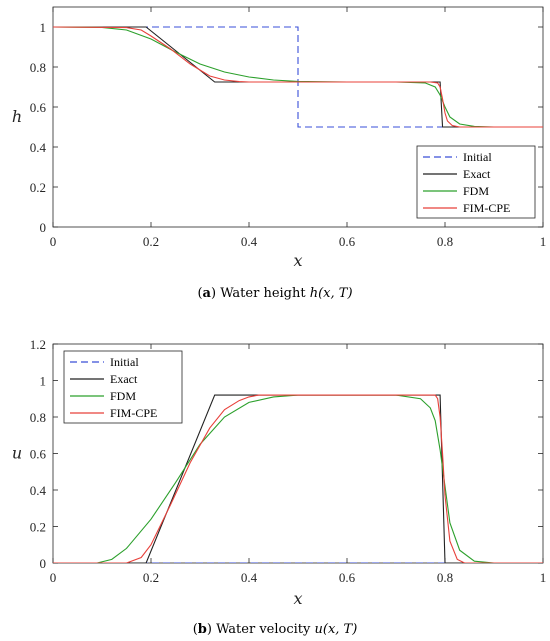 The height and width of the screenshot is (641, 550). I want to click on figure-caption: (b) Water velocity u(x, T), so click(275, 629).